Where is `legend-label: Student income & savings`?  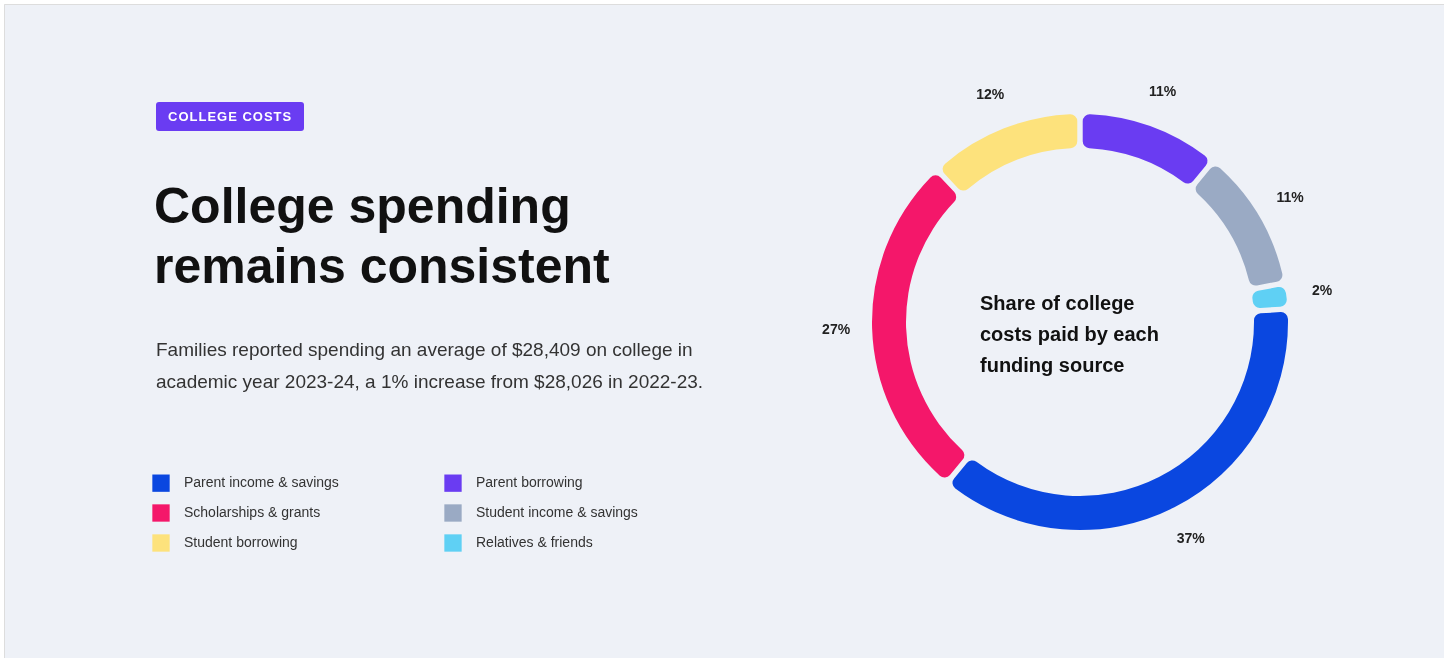
legend-label: Student income & savings is located at coordinates (557, 512).